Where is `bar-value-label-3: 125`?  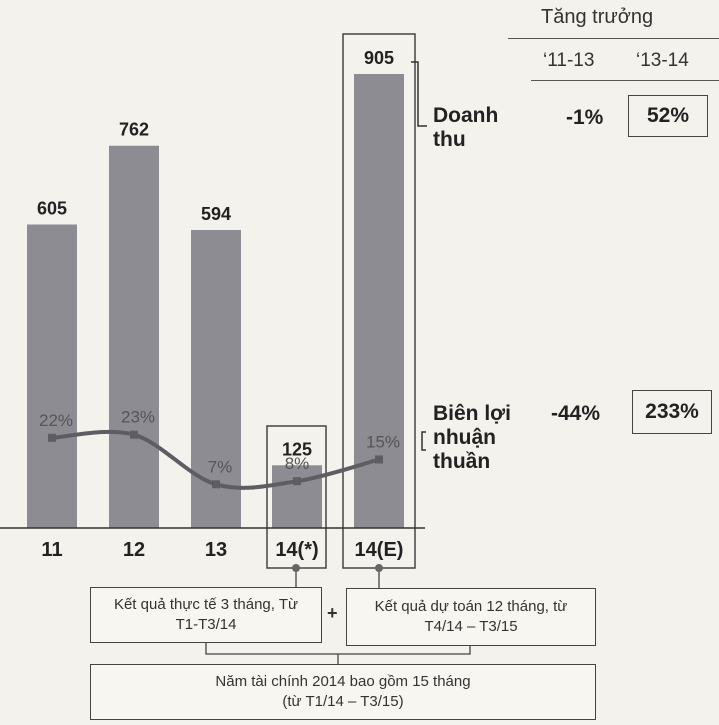 bar-value-label-3: 125 is located at coordinates (297, 449).